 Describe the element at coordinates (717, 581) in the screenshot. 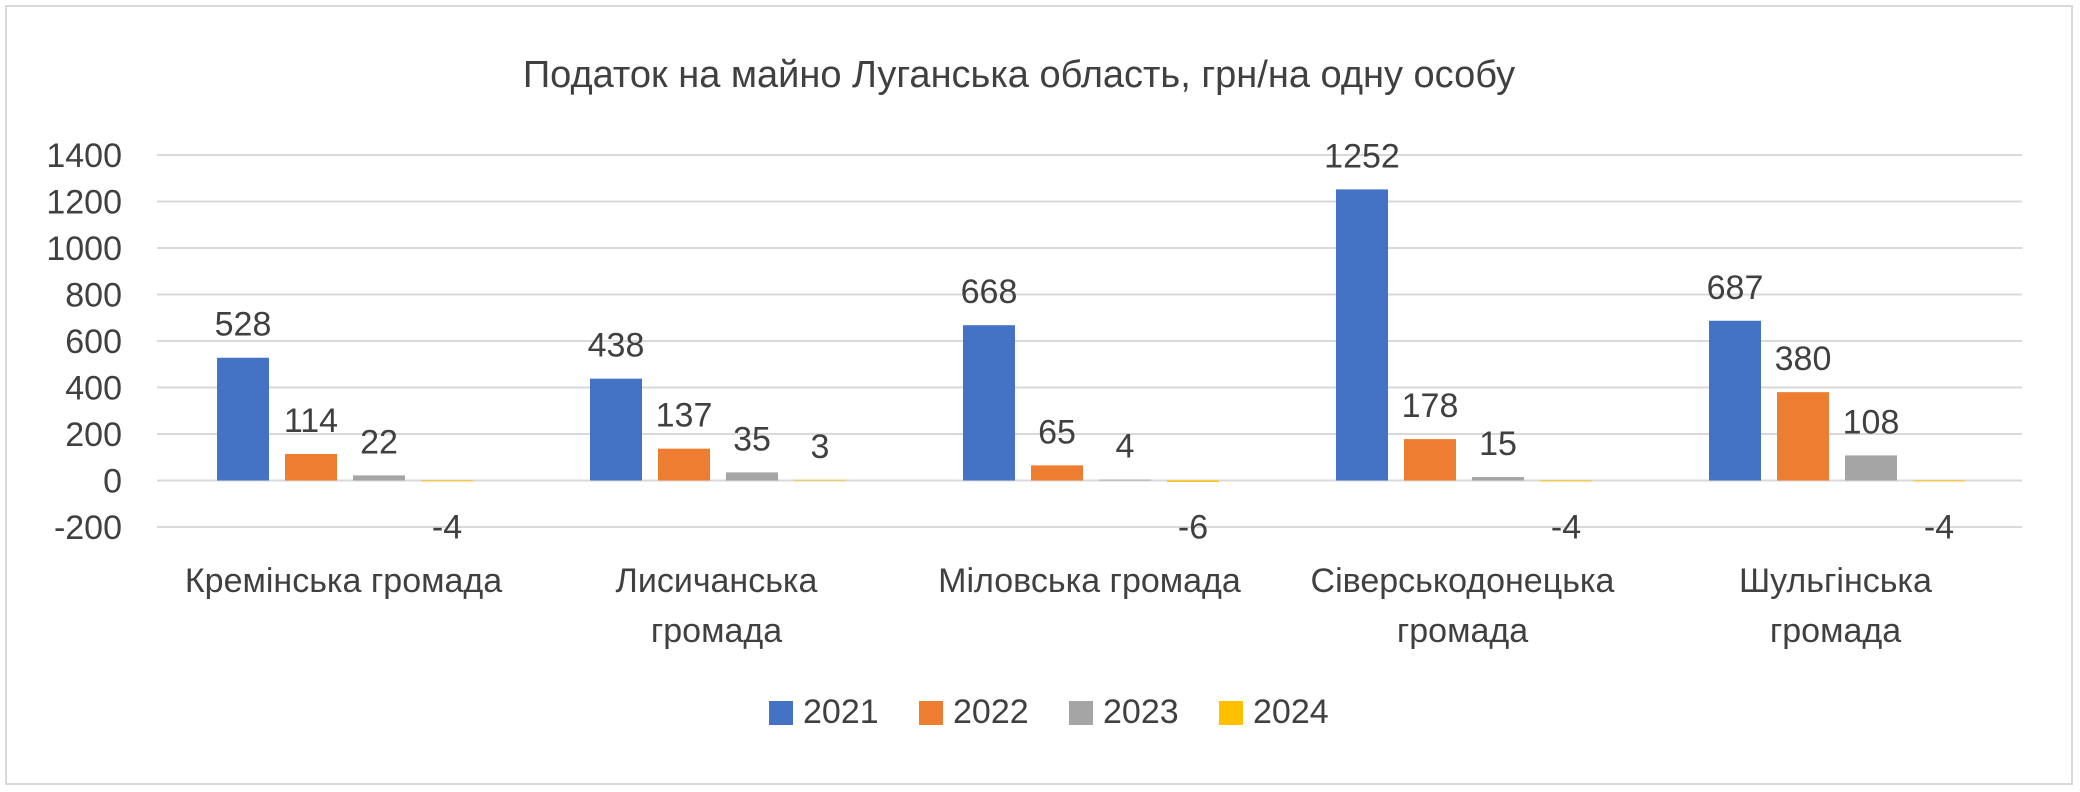

I see `x-category-label-line: Лисичанська` at that location.